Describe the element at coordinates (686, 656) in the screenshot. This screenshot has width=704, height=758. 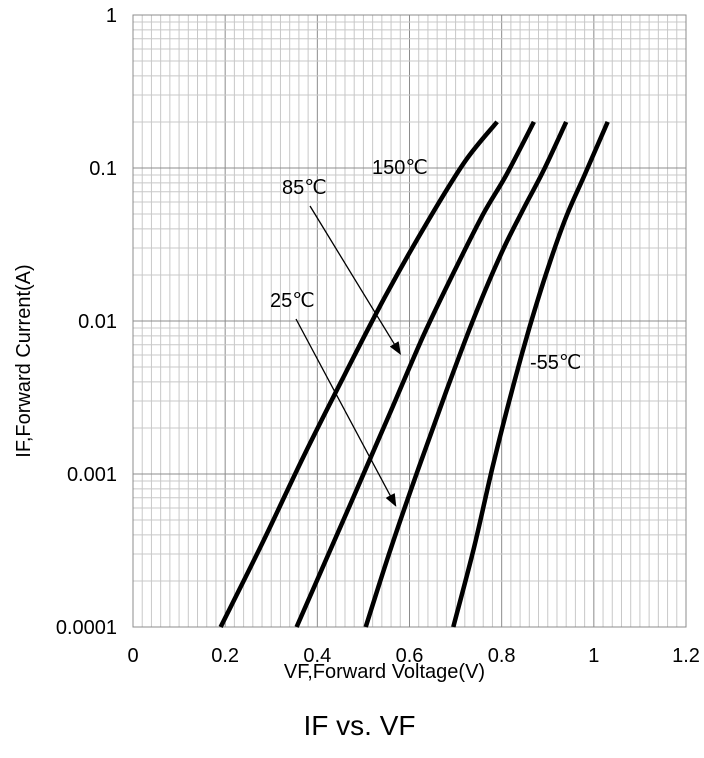
I see `x-tick-label: 1.2` at that location.